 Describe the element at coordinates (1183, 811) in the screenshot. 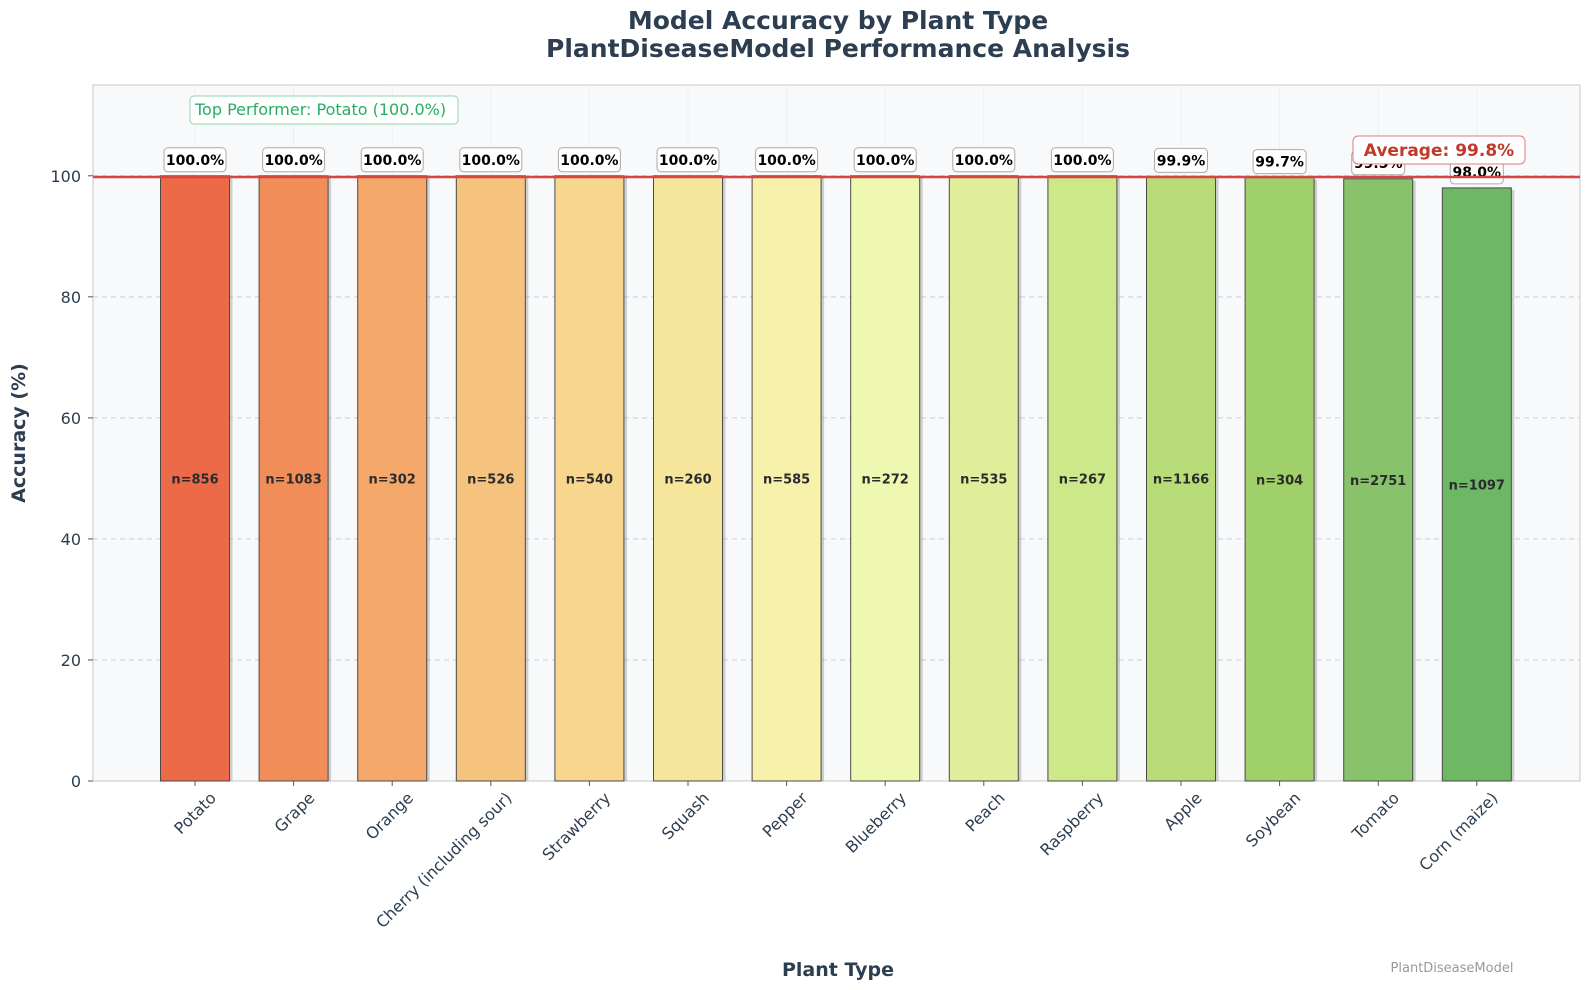

I see `x-tick-label: Apple` at that location.